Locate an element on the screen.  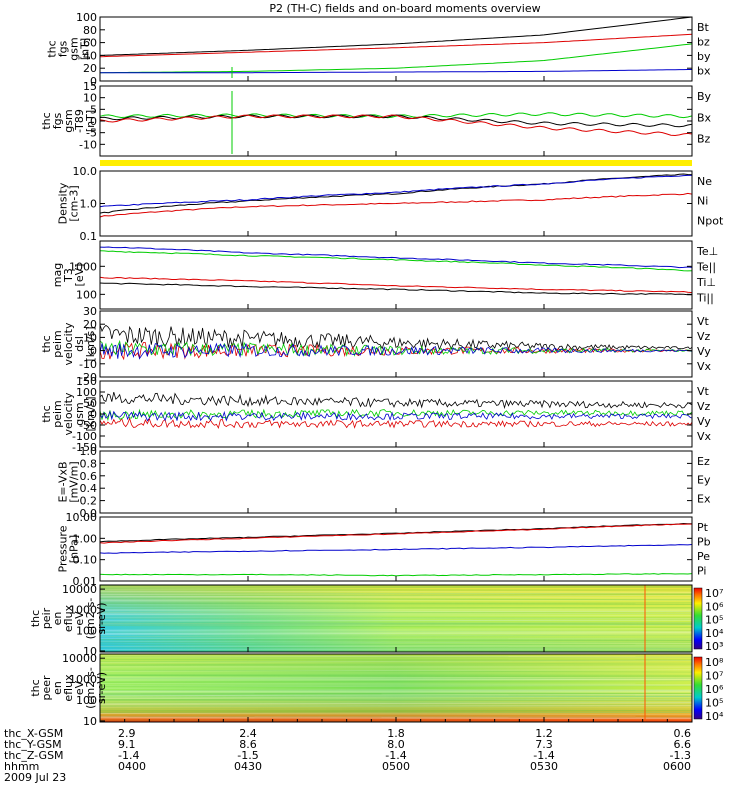
x-tick-label-xgsm: 0.6 is located at coordinates (683, 733).